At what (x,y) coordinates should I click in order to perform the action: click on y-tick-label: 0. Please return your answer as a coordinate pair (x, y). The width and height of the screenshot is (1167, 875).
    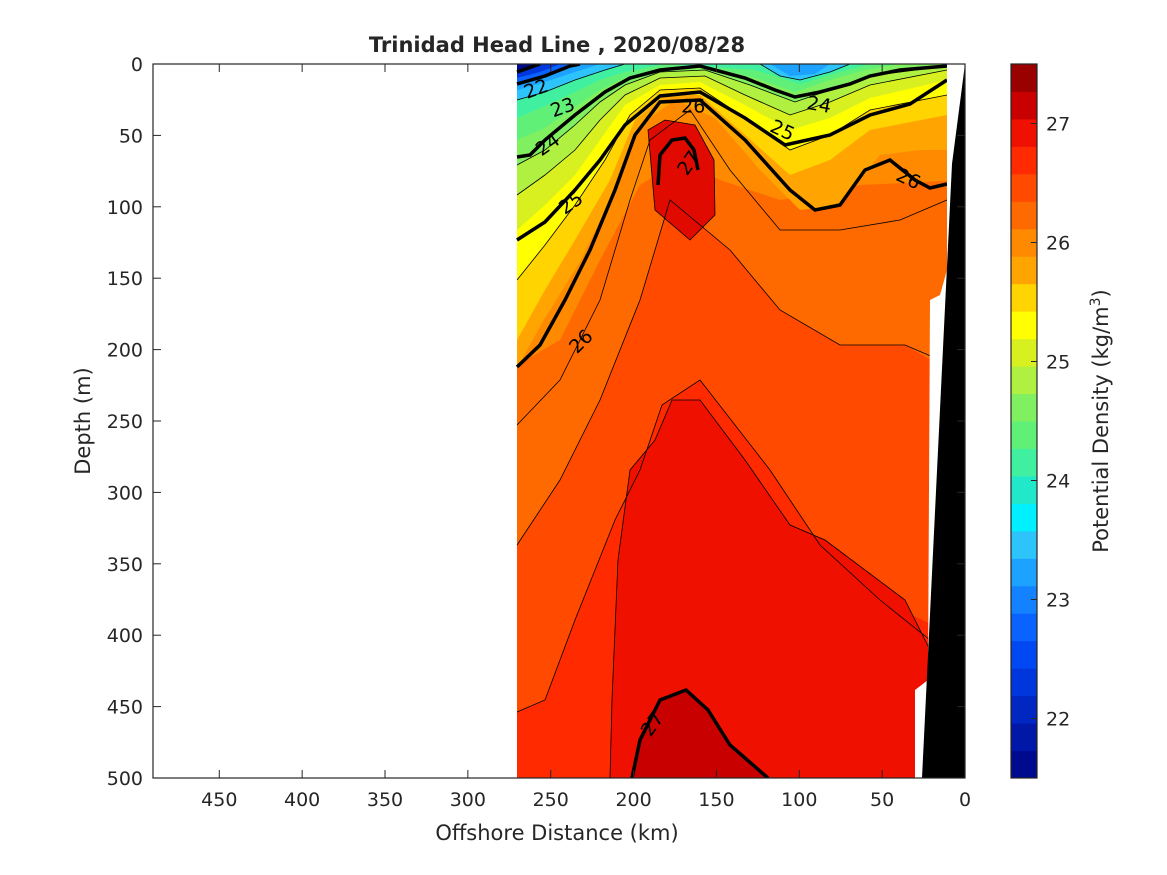
    Looking at the image, I should click on (137, 65).